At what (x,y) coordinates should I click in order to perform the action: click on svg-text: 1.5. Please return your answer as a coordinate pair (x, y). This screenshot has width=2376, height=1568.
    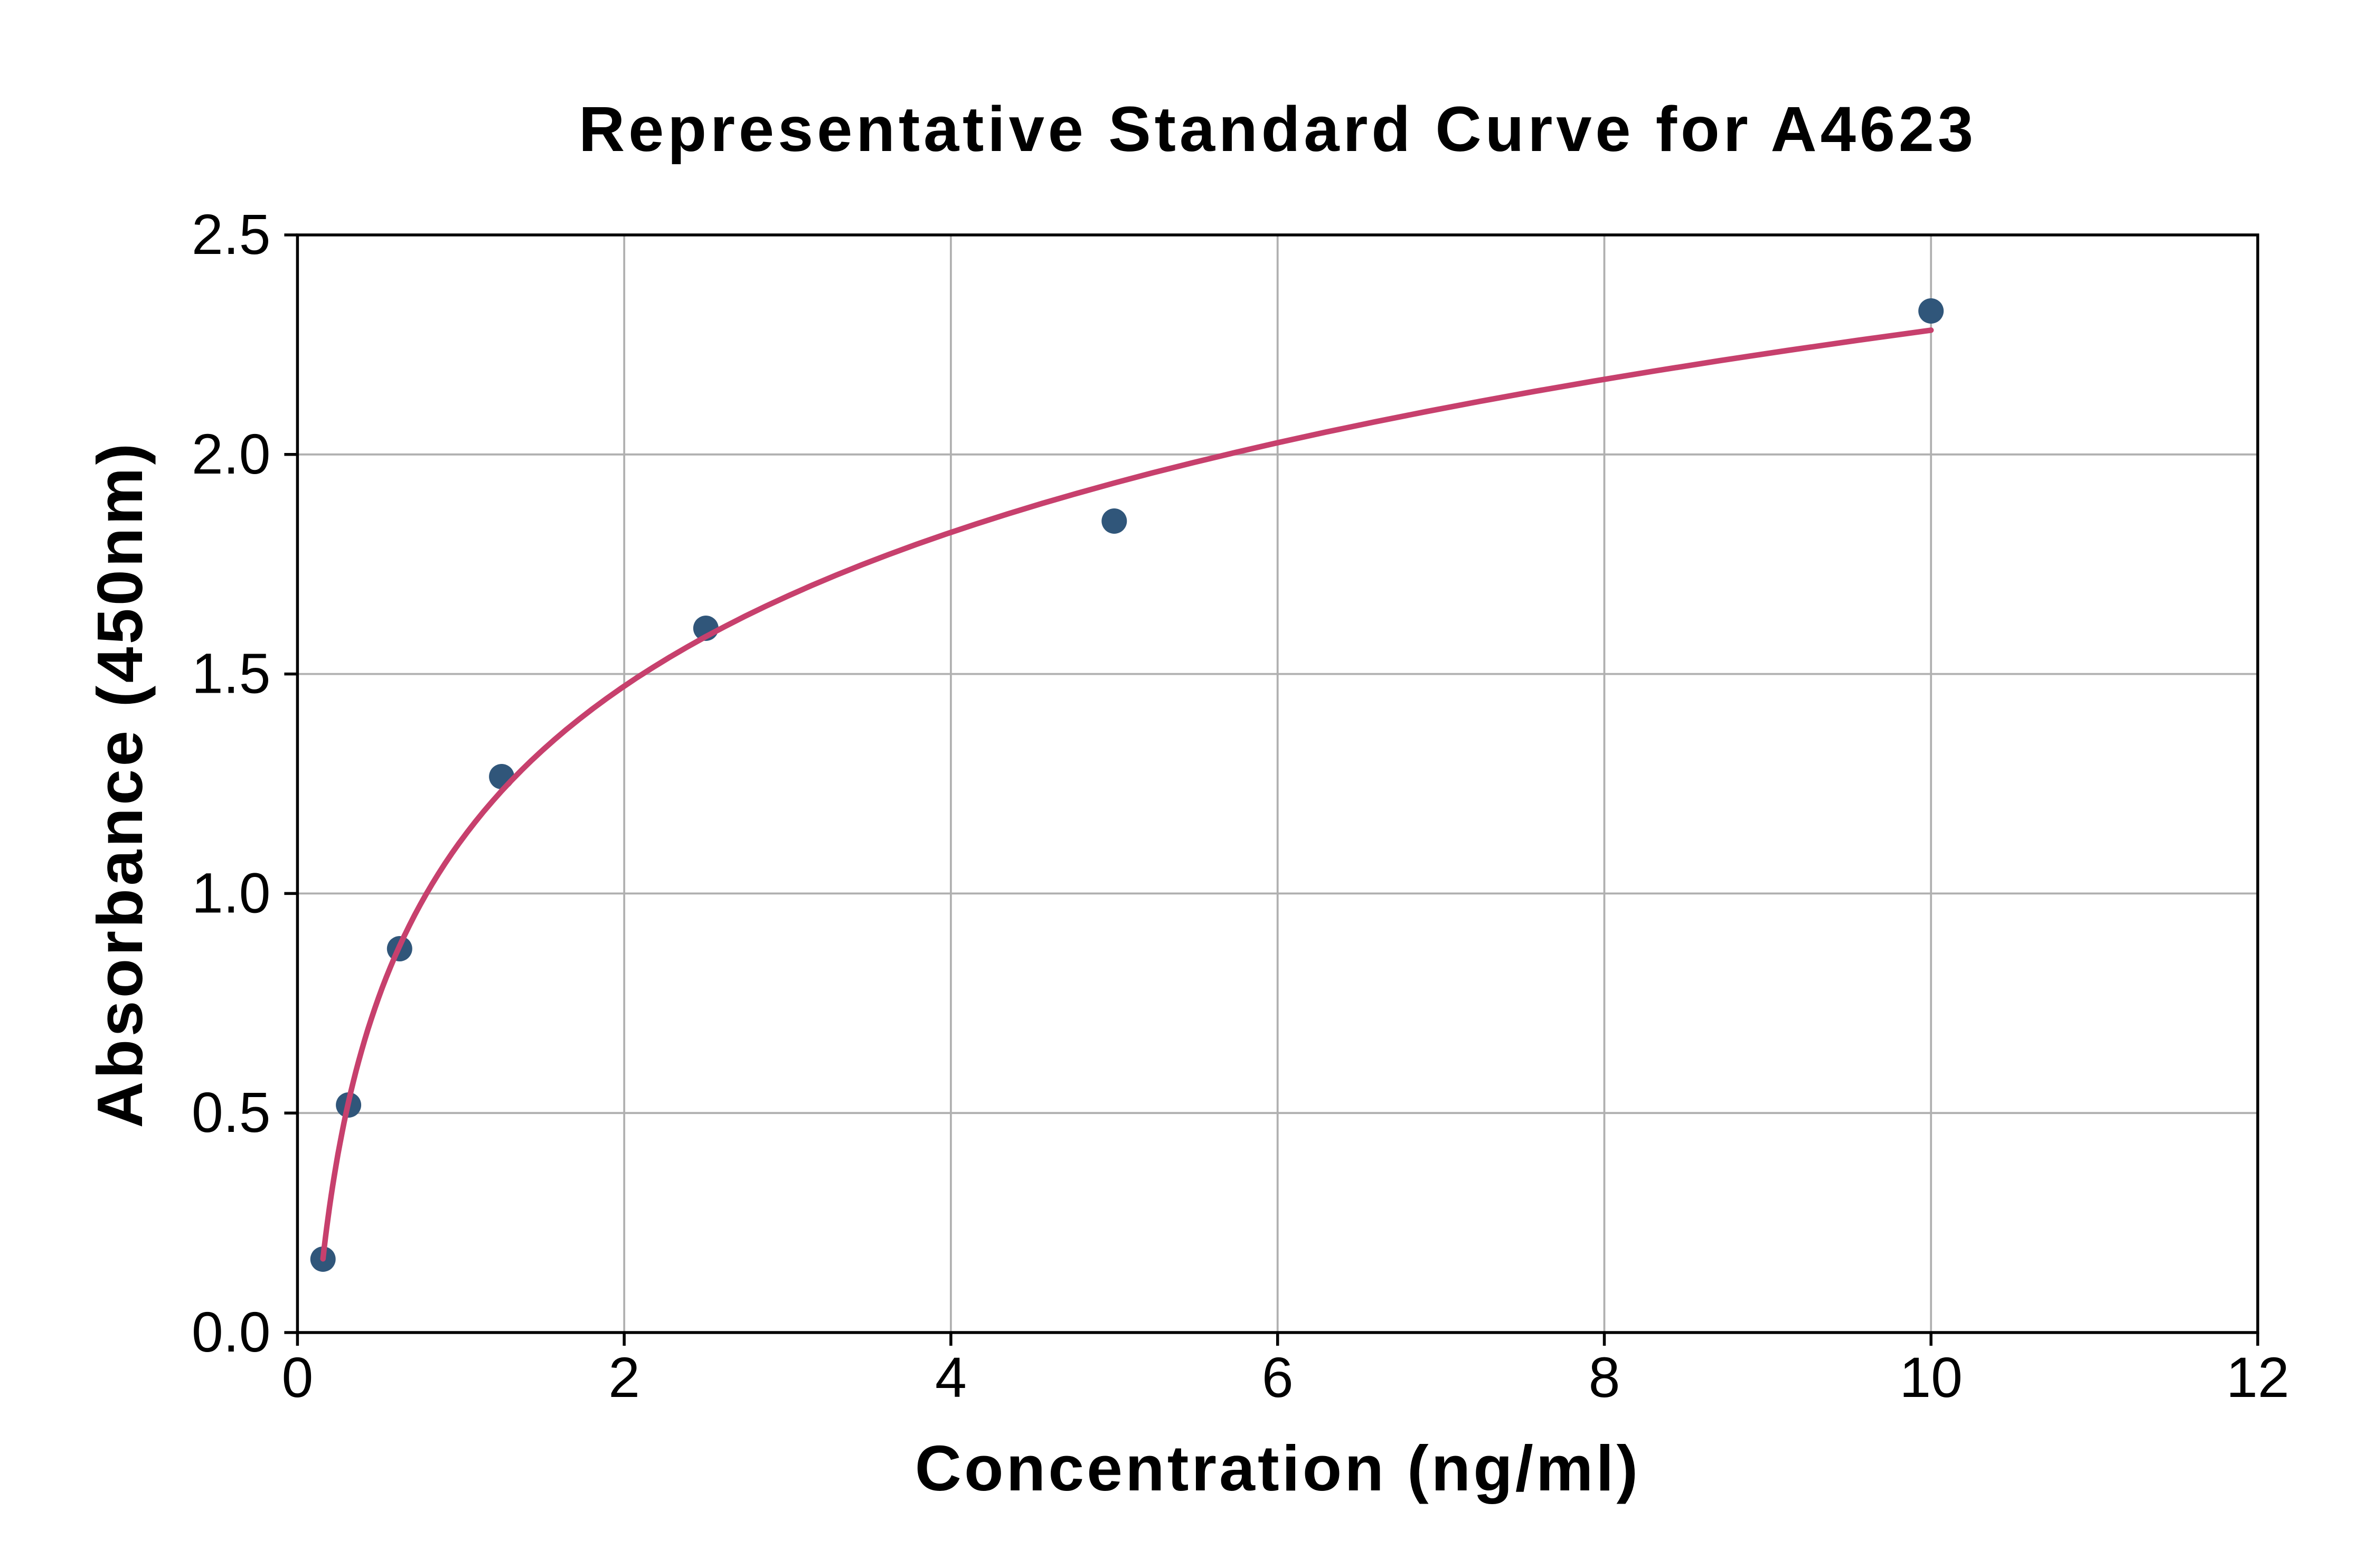
    Looking at the image, I should click on (232, 673).